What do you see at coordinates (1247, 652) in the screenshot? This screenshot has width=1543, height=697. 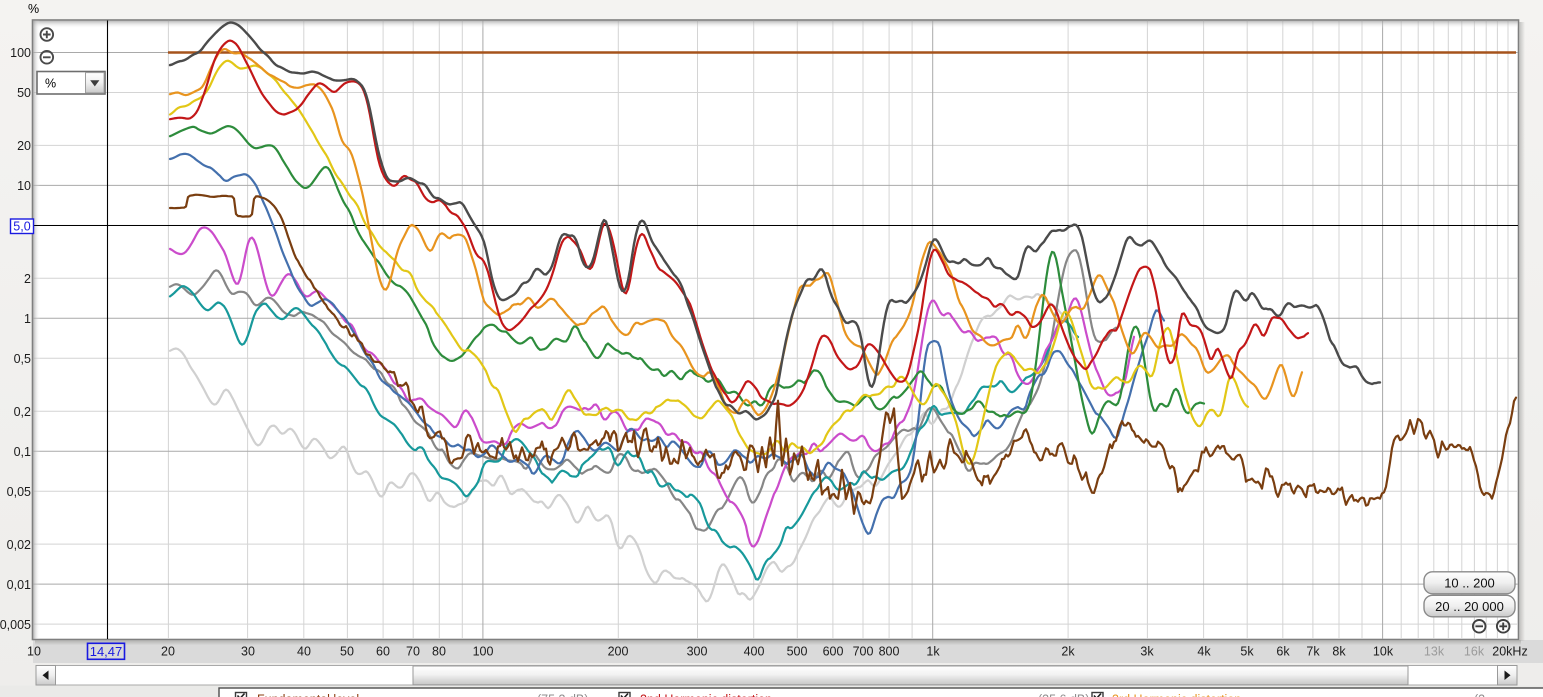 I see `svg-text: 5k` at bounding box center [1247, 652].